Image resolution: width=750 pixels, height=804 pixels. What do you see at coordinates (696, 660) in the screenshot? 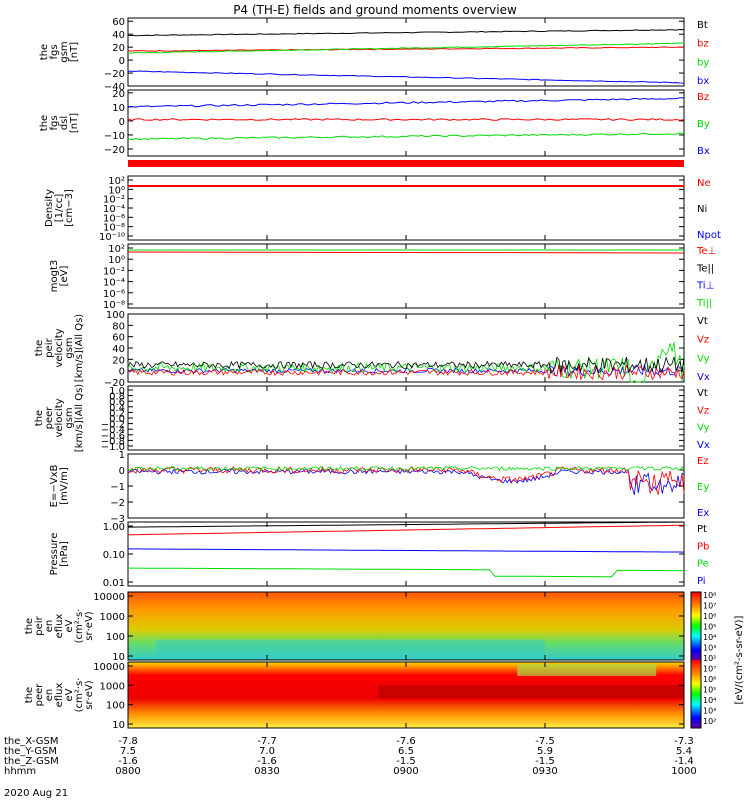
I see `colorbar-frame` at bounding box center [696, 660].